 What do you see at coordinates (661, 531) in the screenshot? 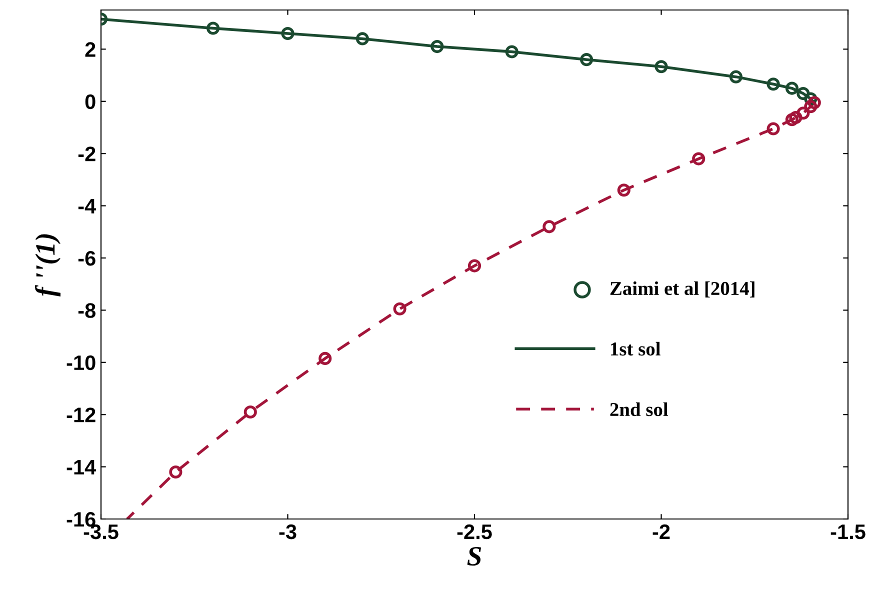
I see `x-tick-label: -2` at bounding box center [661, 531].